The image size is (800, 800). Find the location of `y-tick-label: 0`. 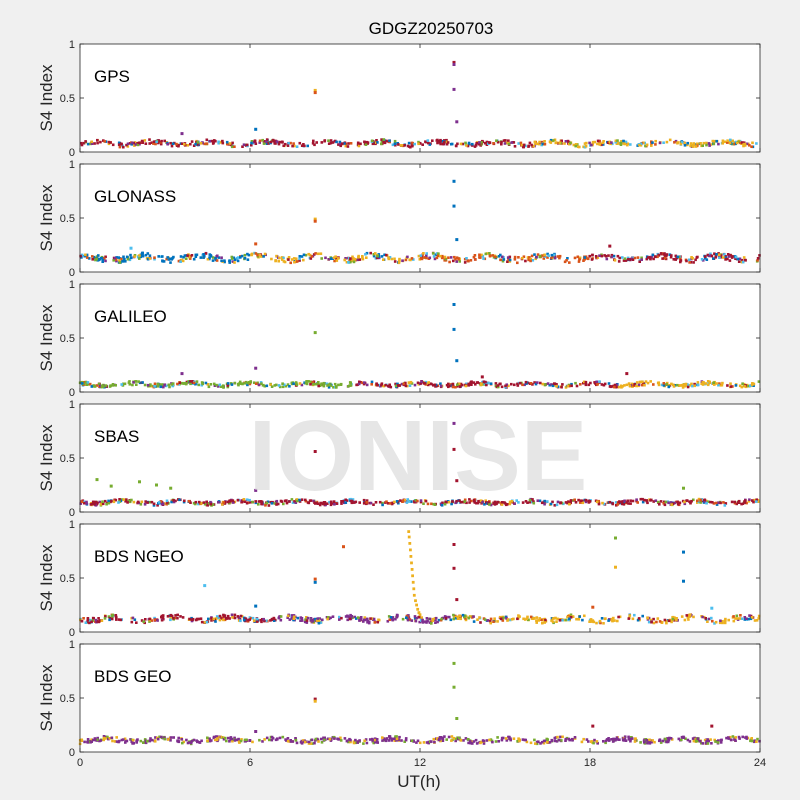

y-tick-label: 0 is located at coordinates (72, 633).